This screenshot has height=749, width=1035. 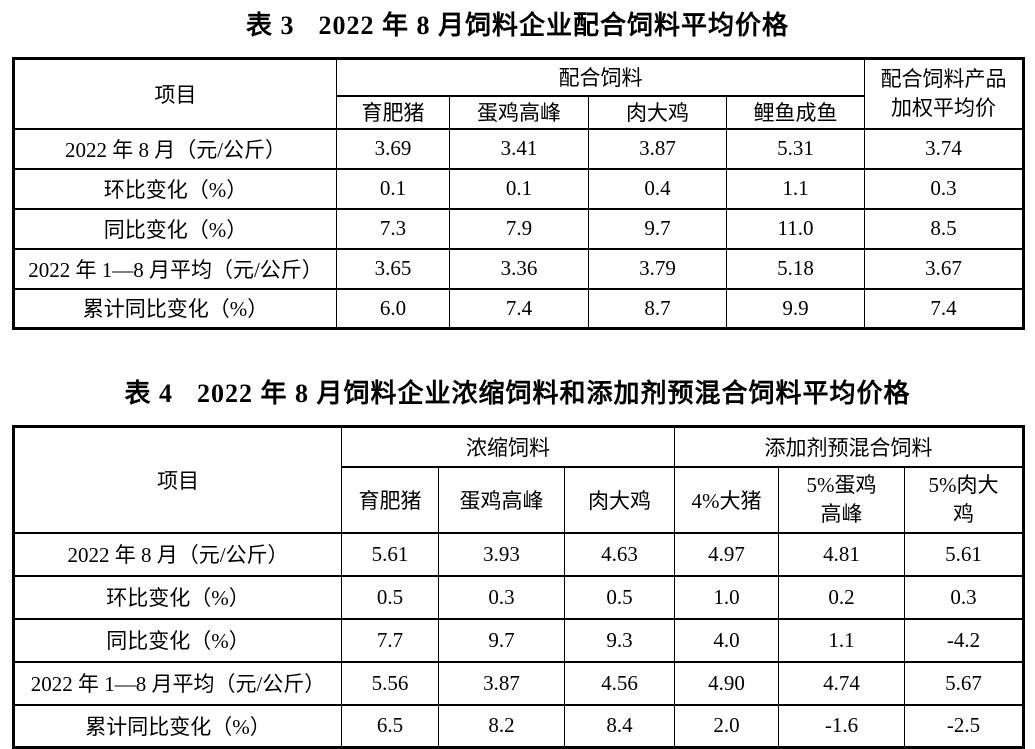 I want to click on value-cell: 0.2, so click(x=842, y=597).